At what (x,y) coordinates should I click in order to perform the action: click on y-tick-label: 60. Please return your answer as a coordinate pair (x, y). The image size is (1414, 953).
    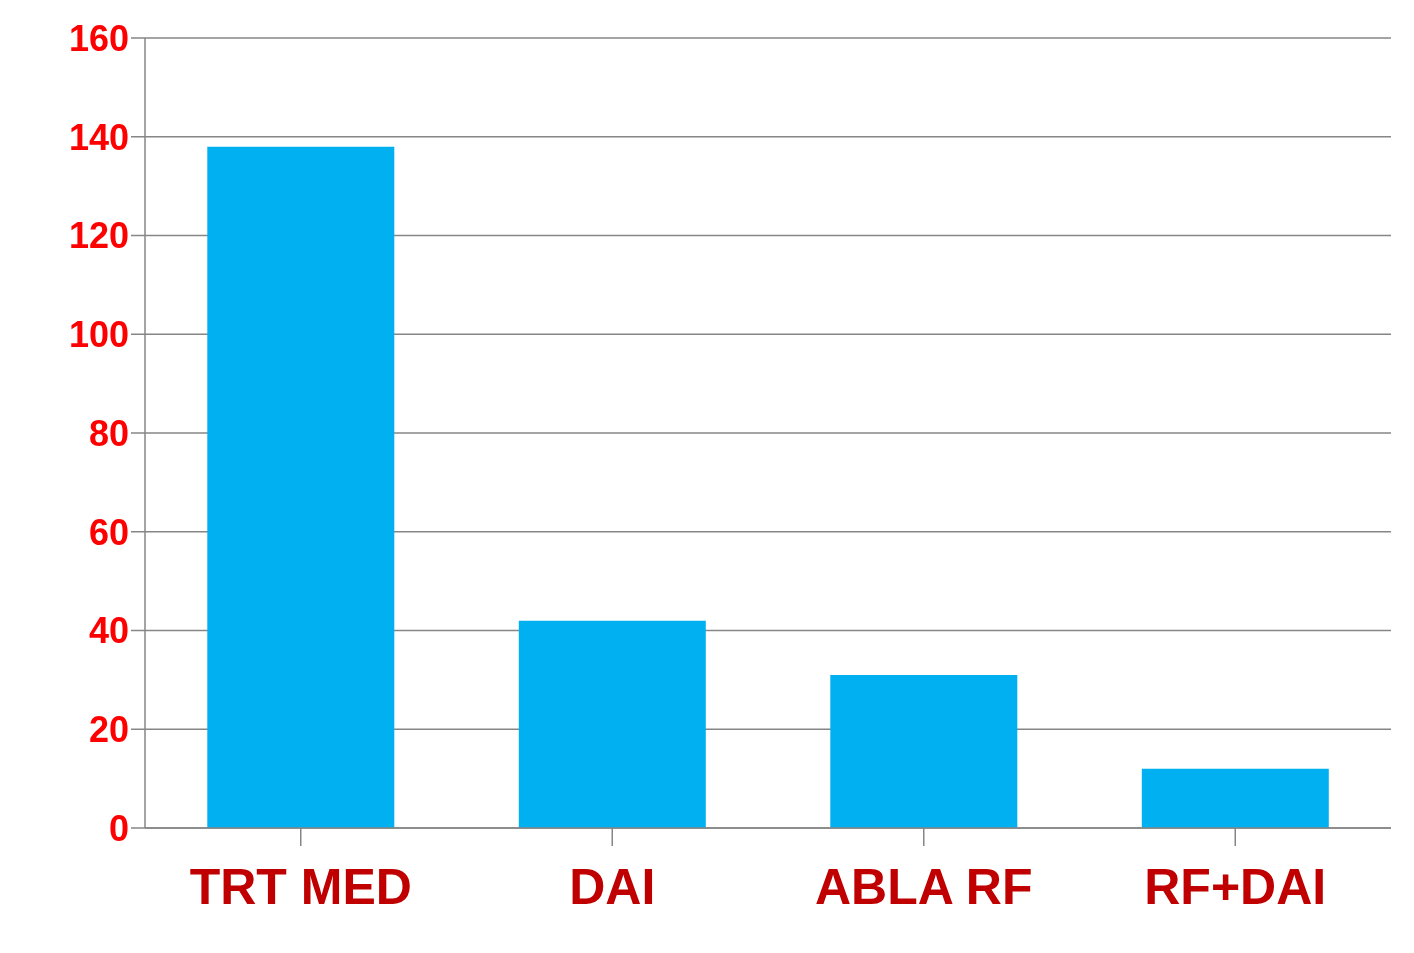
    Looking at the image, I should click on (108, 532).